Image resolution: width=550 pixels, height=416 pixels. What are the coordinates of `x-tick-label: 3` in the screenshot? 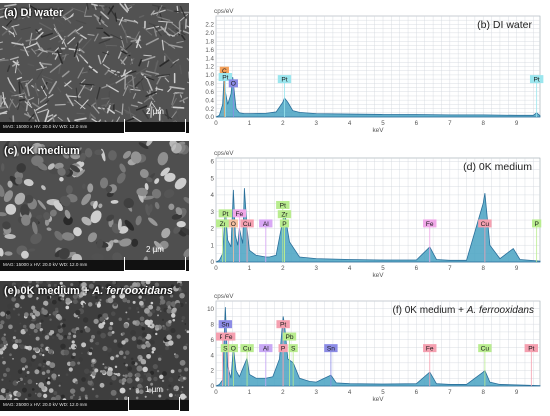 It's located at (316, 392).